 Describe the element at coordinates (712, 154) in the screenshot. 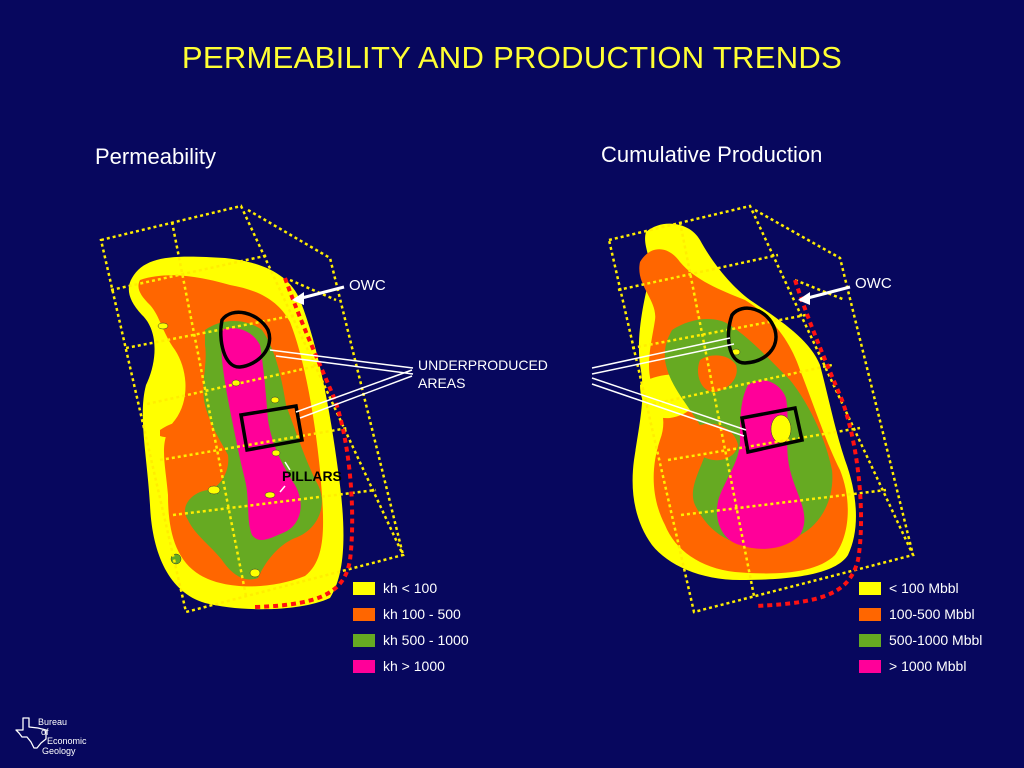

I see `production-panel-title: Cumulative Production` at that location.